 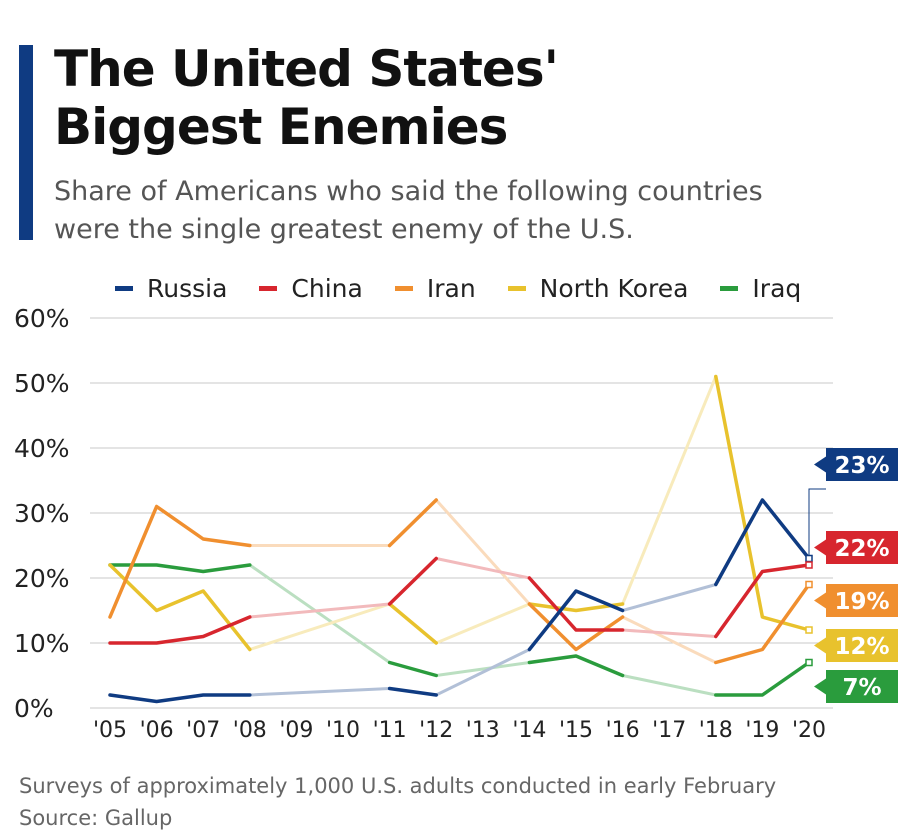 I want to click on source-text: Source: Gallup, so click(x=96, y=818).